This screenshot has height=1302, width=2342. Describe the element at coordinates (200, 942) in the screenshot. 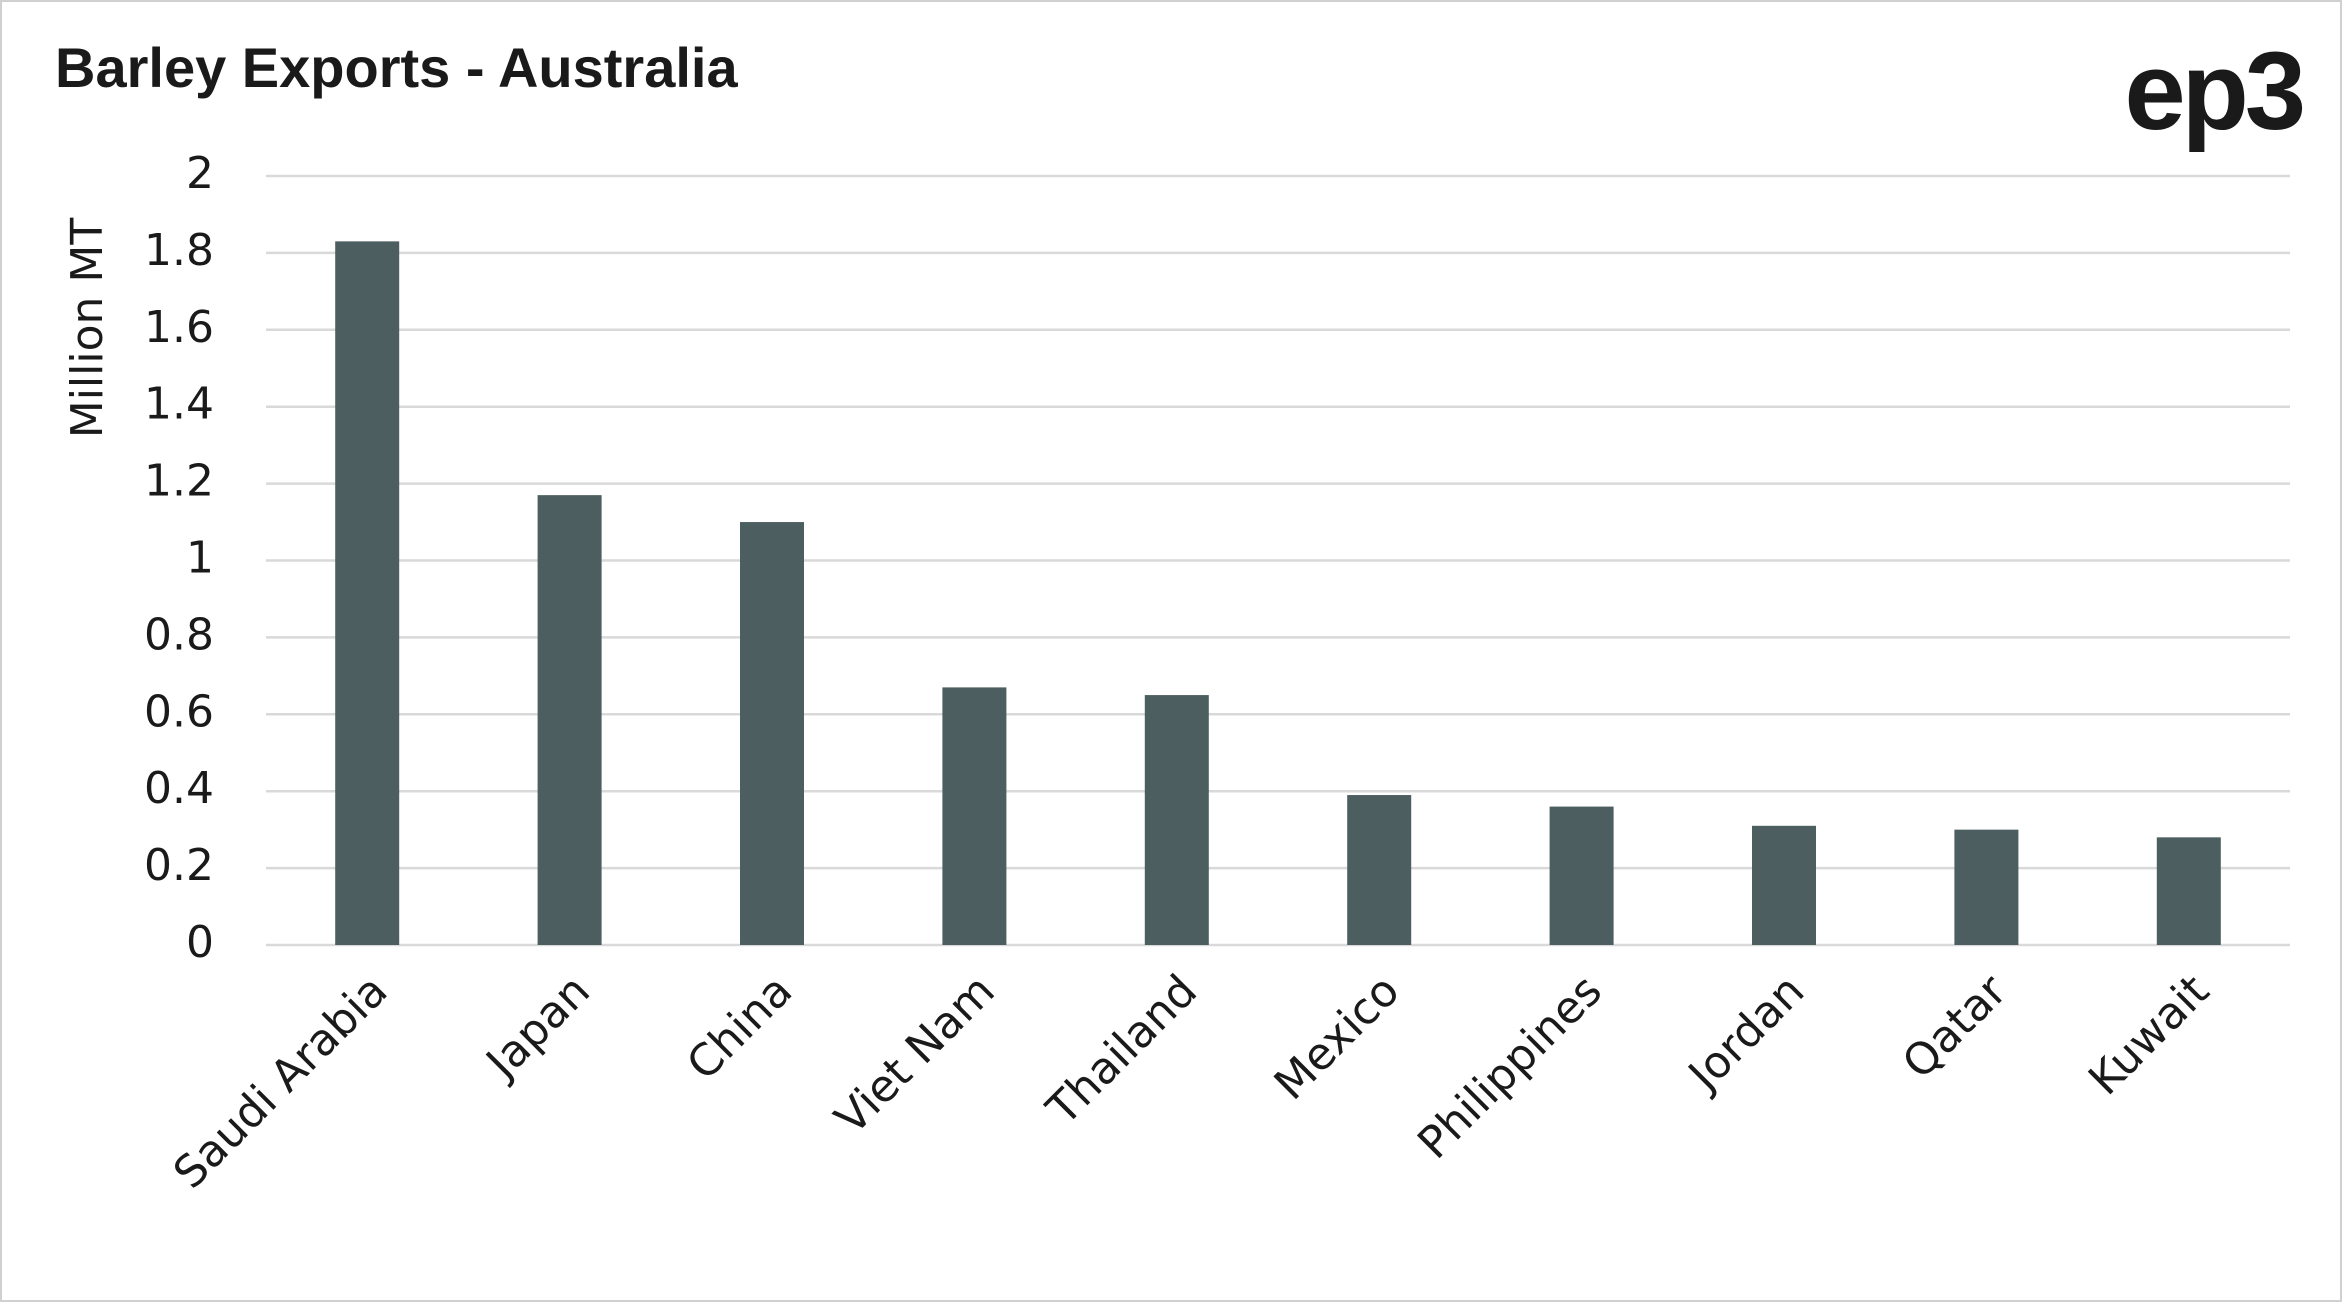

I see `y-tick-label: 0` at that location.